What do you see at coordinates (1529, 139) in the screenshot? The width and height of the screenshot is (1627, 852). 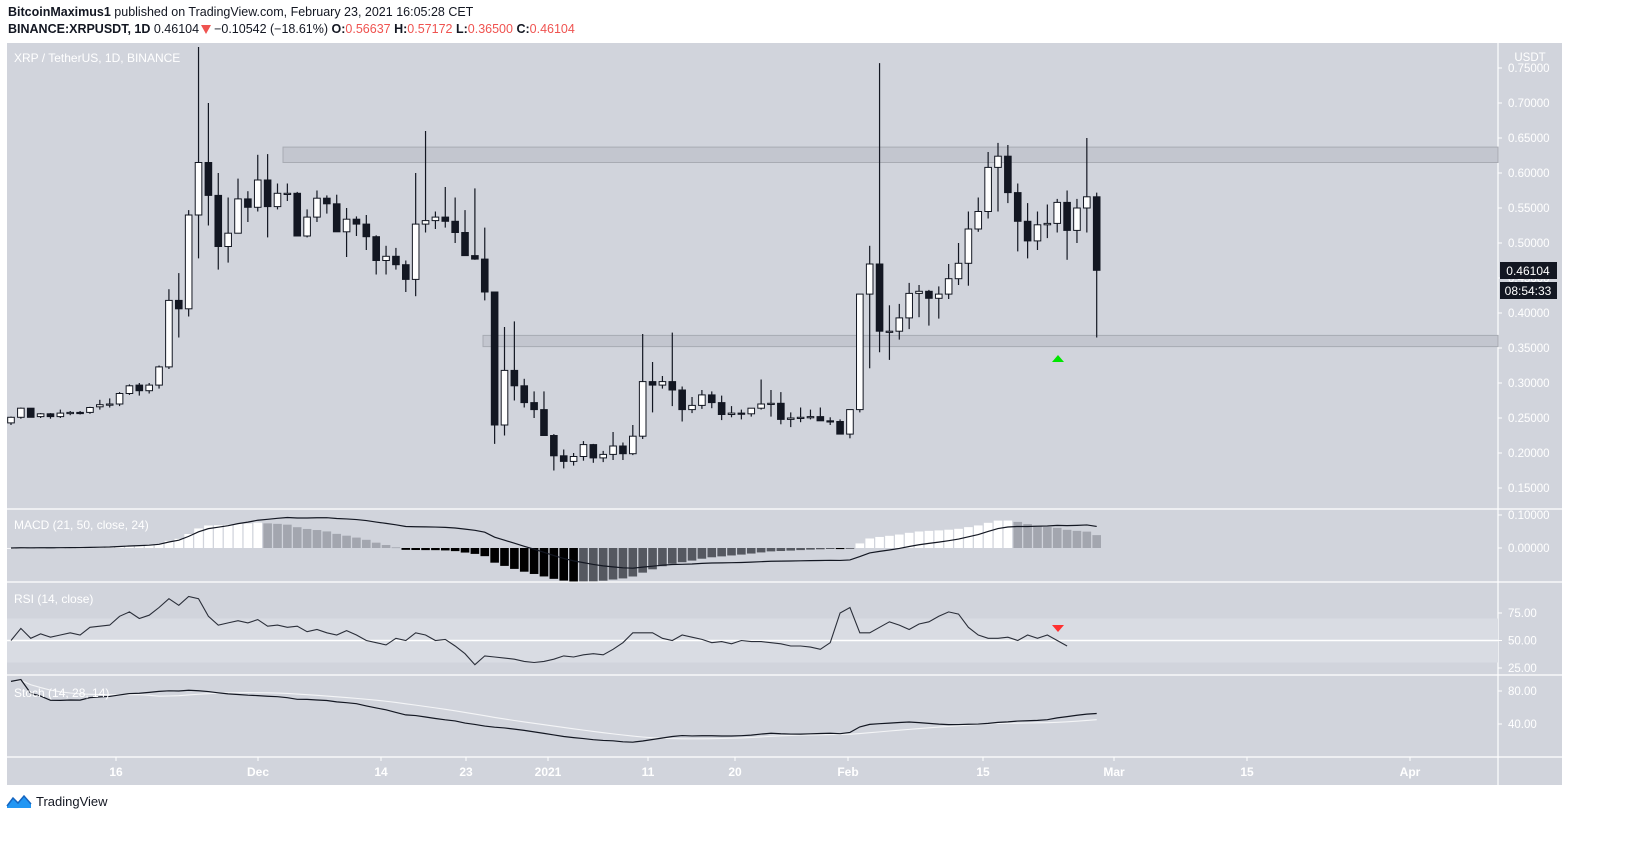 I see `svg-text: 0.65000` at bounding box center [1529, 139].